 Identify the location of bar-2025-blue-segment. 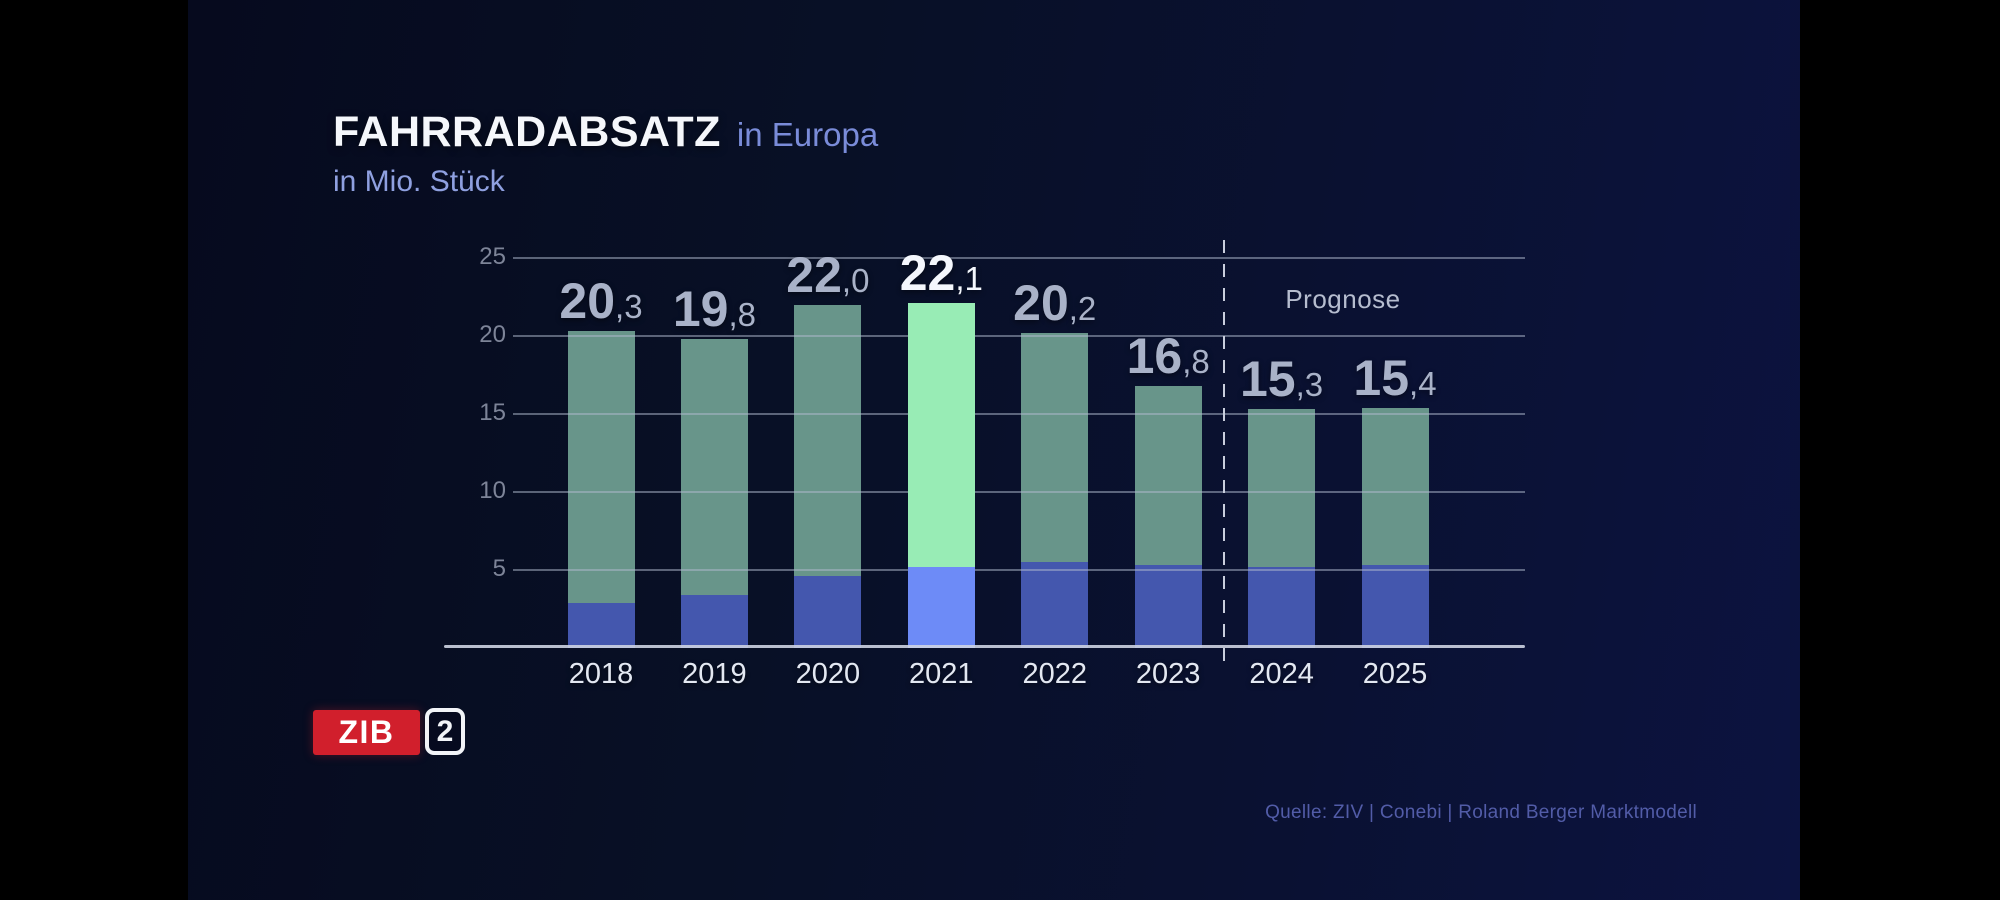
(1395, 606).